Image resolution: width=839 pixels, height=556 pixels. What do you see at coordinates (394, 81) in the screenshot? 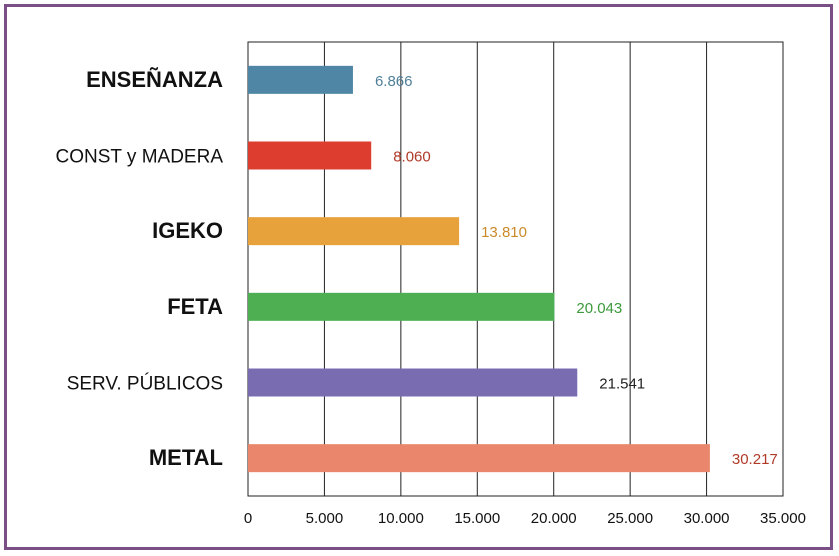
I see `value-label: 6.866` at bounding box center [394, 81].